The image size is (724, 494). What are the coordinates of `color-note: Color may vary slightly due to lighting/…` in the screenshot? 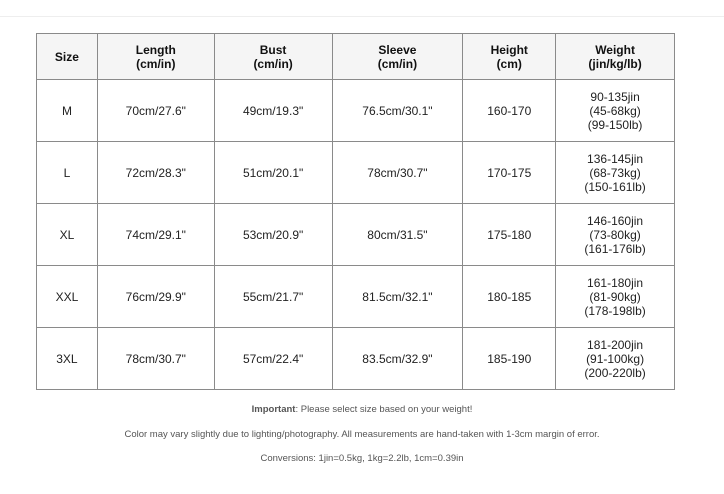 It's located at (362, 434).